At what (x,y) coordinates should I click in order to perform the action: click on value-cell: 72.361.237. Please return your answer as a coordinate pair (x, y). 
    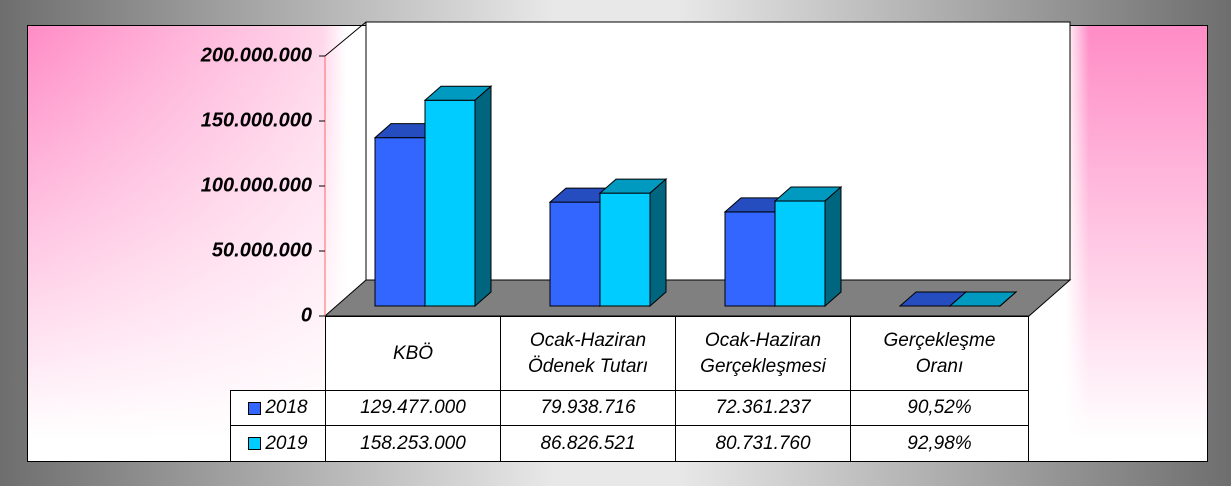
    Looking at the image, I should click on (763, 408).